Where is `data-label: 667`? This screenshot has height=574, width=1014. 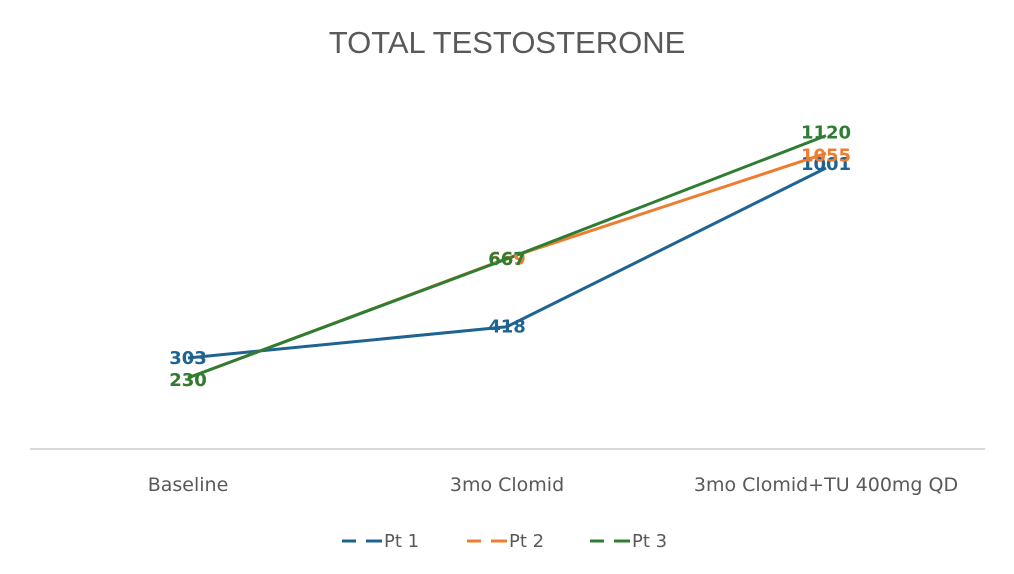
data-label: 667 is located at coordinates (507, 259).